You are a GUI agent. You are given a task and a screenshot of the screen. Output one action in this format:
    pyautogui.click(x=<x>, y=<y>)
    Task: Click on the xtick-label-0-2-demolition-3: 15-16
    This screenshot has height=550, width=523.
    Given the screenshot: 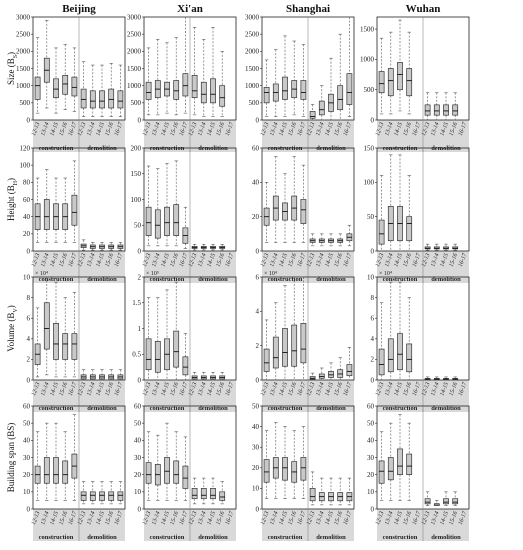 What is the action you would take?
    pyautogui.click(x=339, y=129)
    